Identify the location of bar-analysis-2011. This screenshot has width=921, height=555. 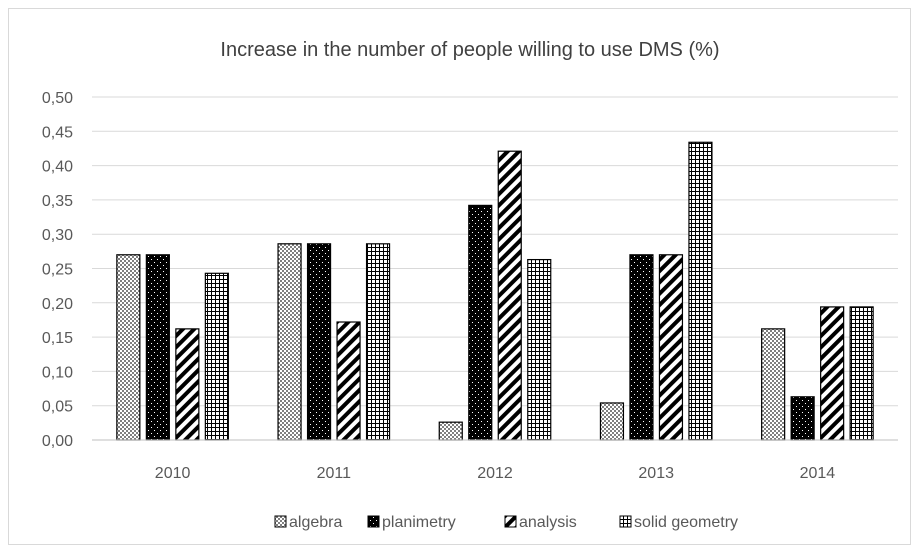
(348, 381).